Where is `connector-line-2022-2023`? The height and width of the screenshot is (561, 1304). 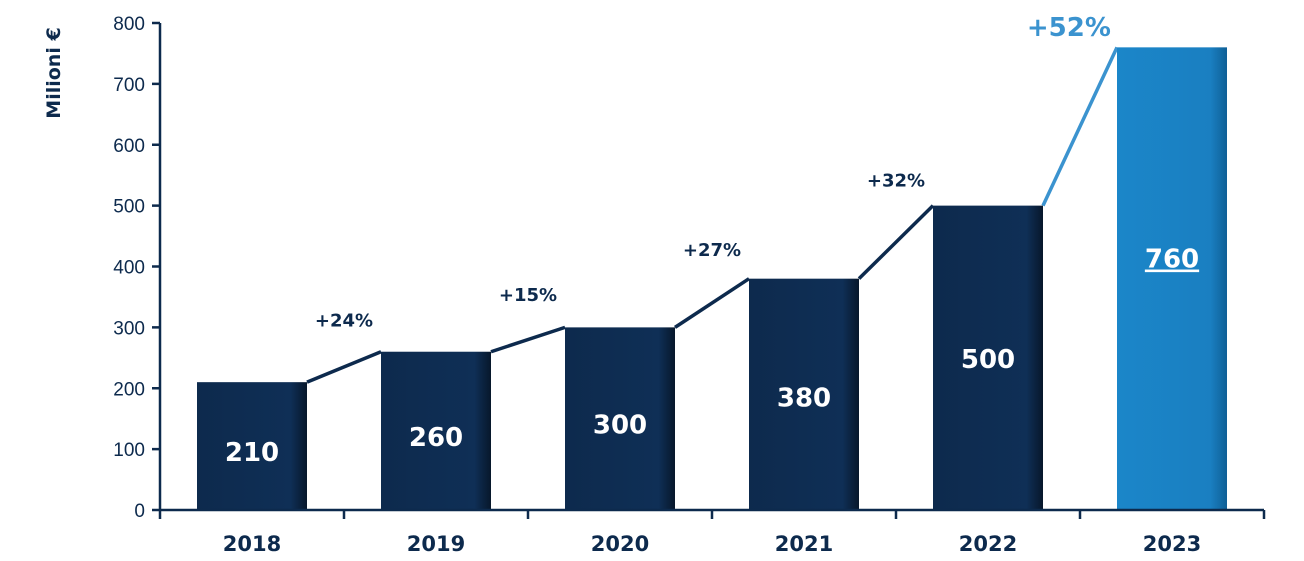 connector-line-2022-2023 is located at coordinates (1080, 126).